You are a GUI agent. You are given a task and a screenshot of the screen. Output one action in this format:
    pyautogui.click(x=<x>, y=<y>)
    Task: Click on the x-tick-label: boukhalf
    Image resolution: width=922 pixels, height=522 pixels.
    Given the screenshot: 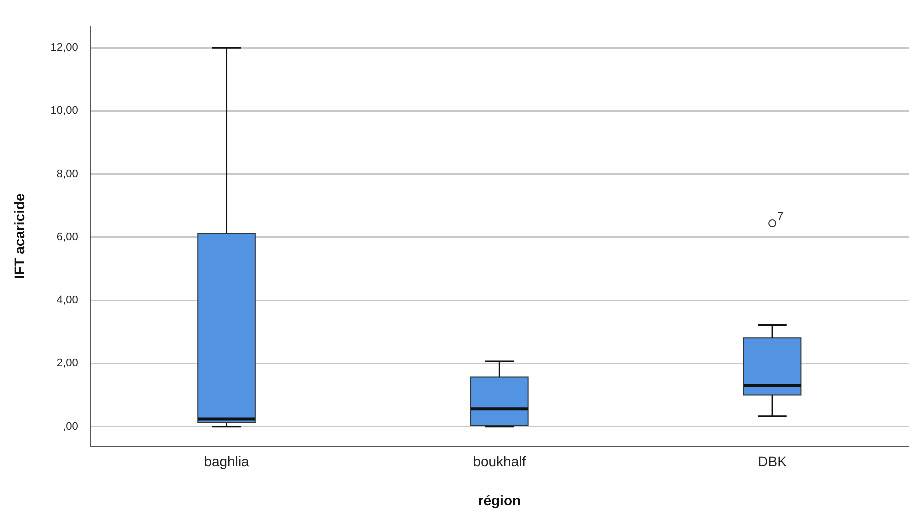 What is the action you would take?
    pyautogui.click(x=499, y=462)
    